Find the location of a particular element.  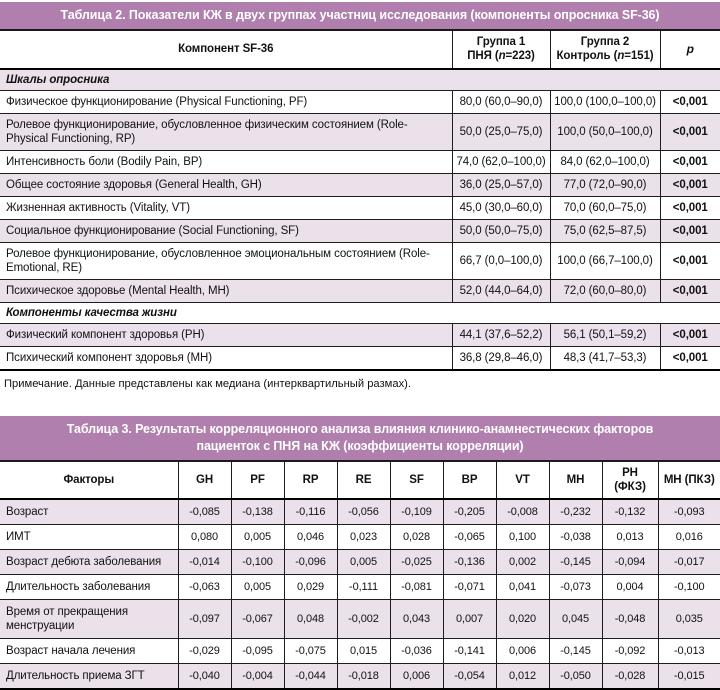

correlation-value-cell: -0,014 is located at coordinates (204, 562).